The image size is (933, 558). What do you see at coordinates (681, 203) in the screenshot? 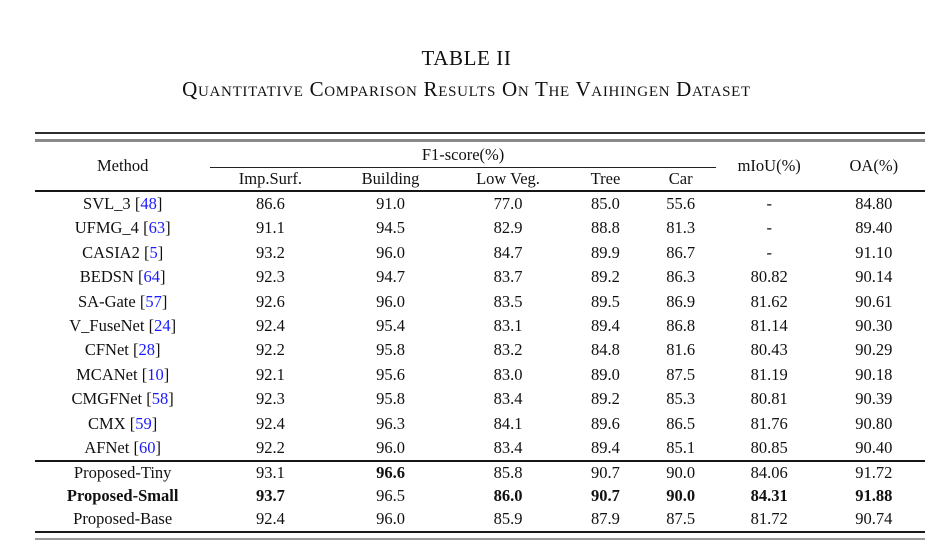
I see `value-cell: 55.6` at bounding box center [681, 203].